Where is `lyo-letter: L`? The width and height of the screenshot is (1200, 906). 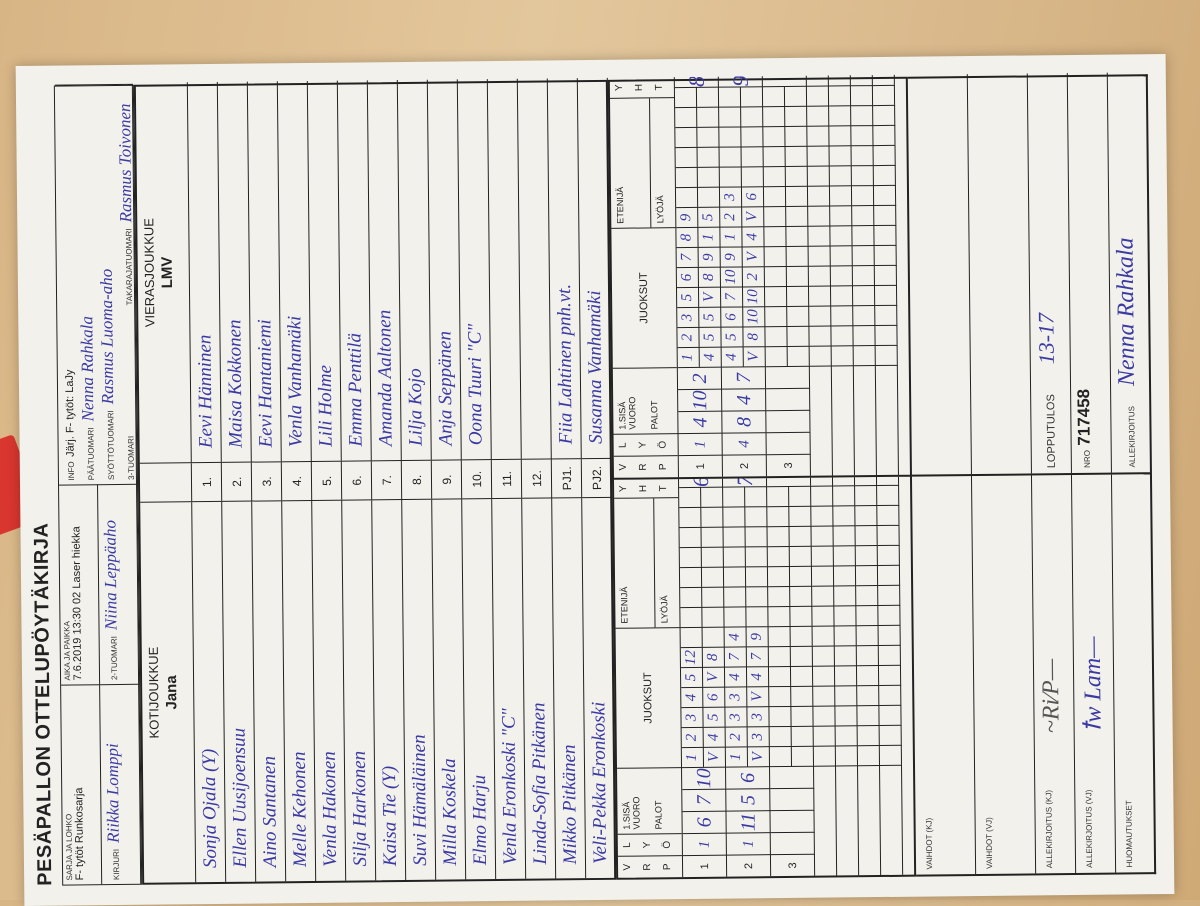 lyo-letter: L is located at coordinates (624, 445).